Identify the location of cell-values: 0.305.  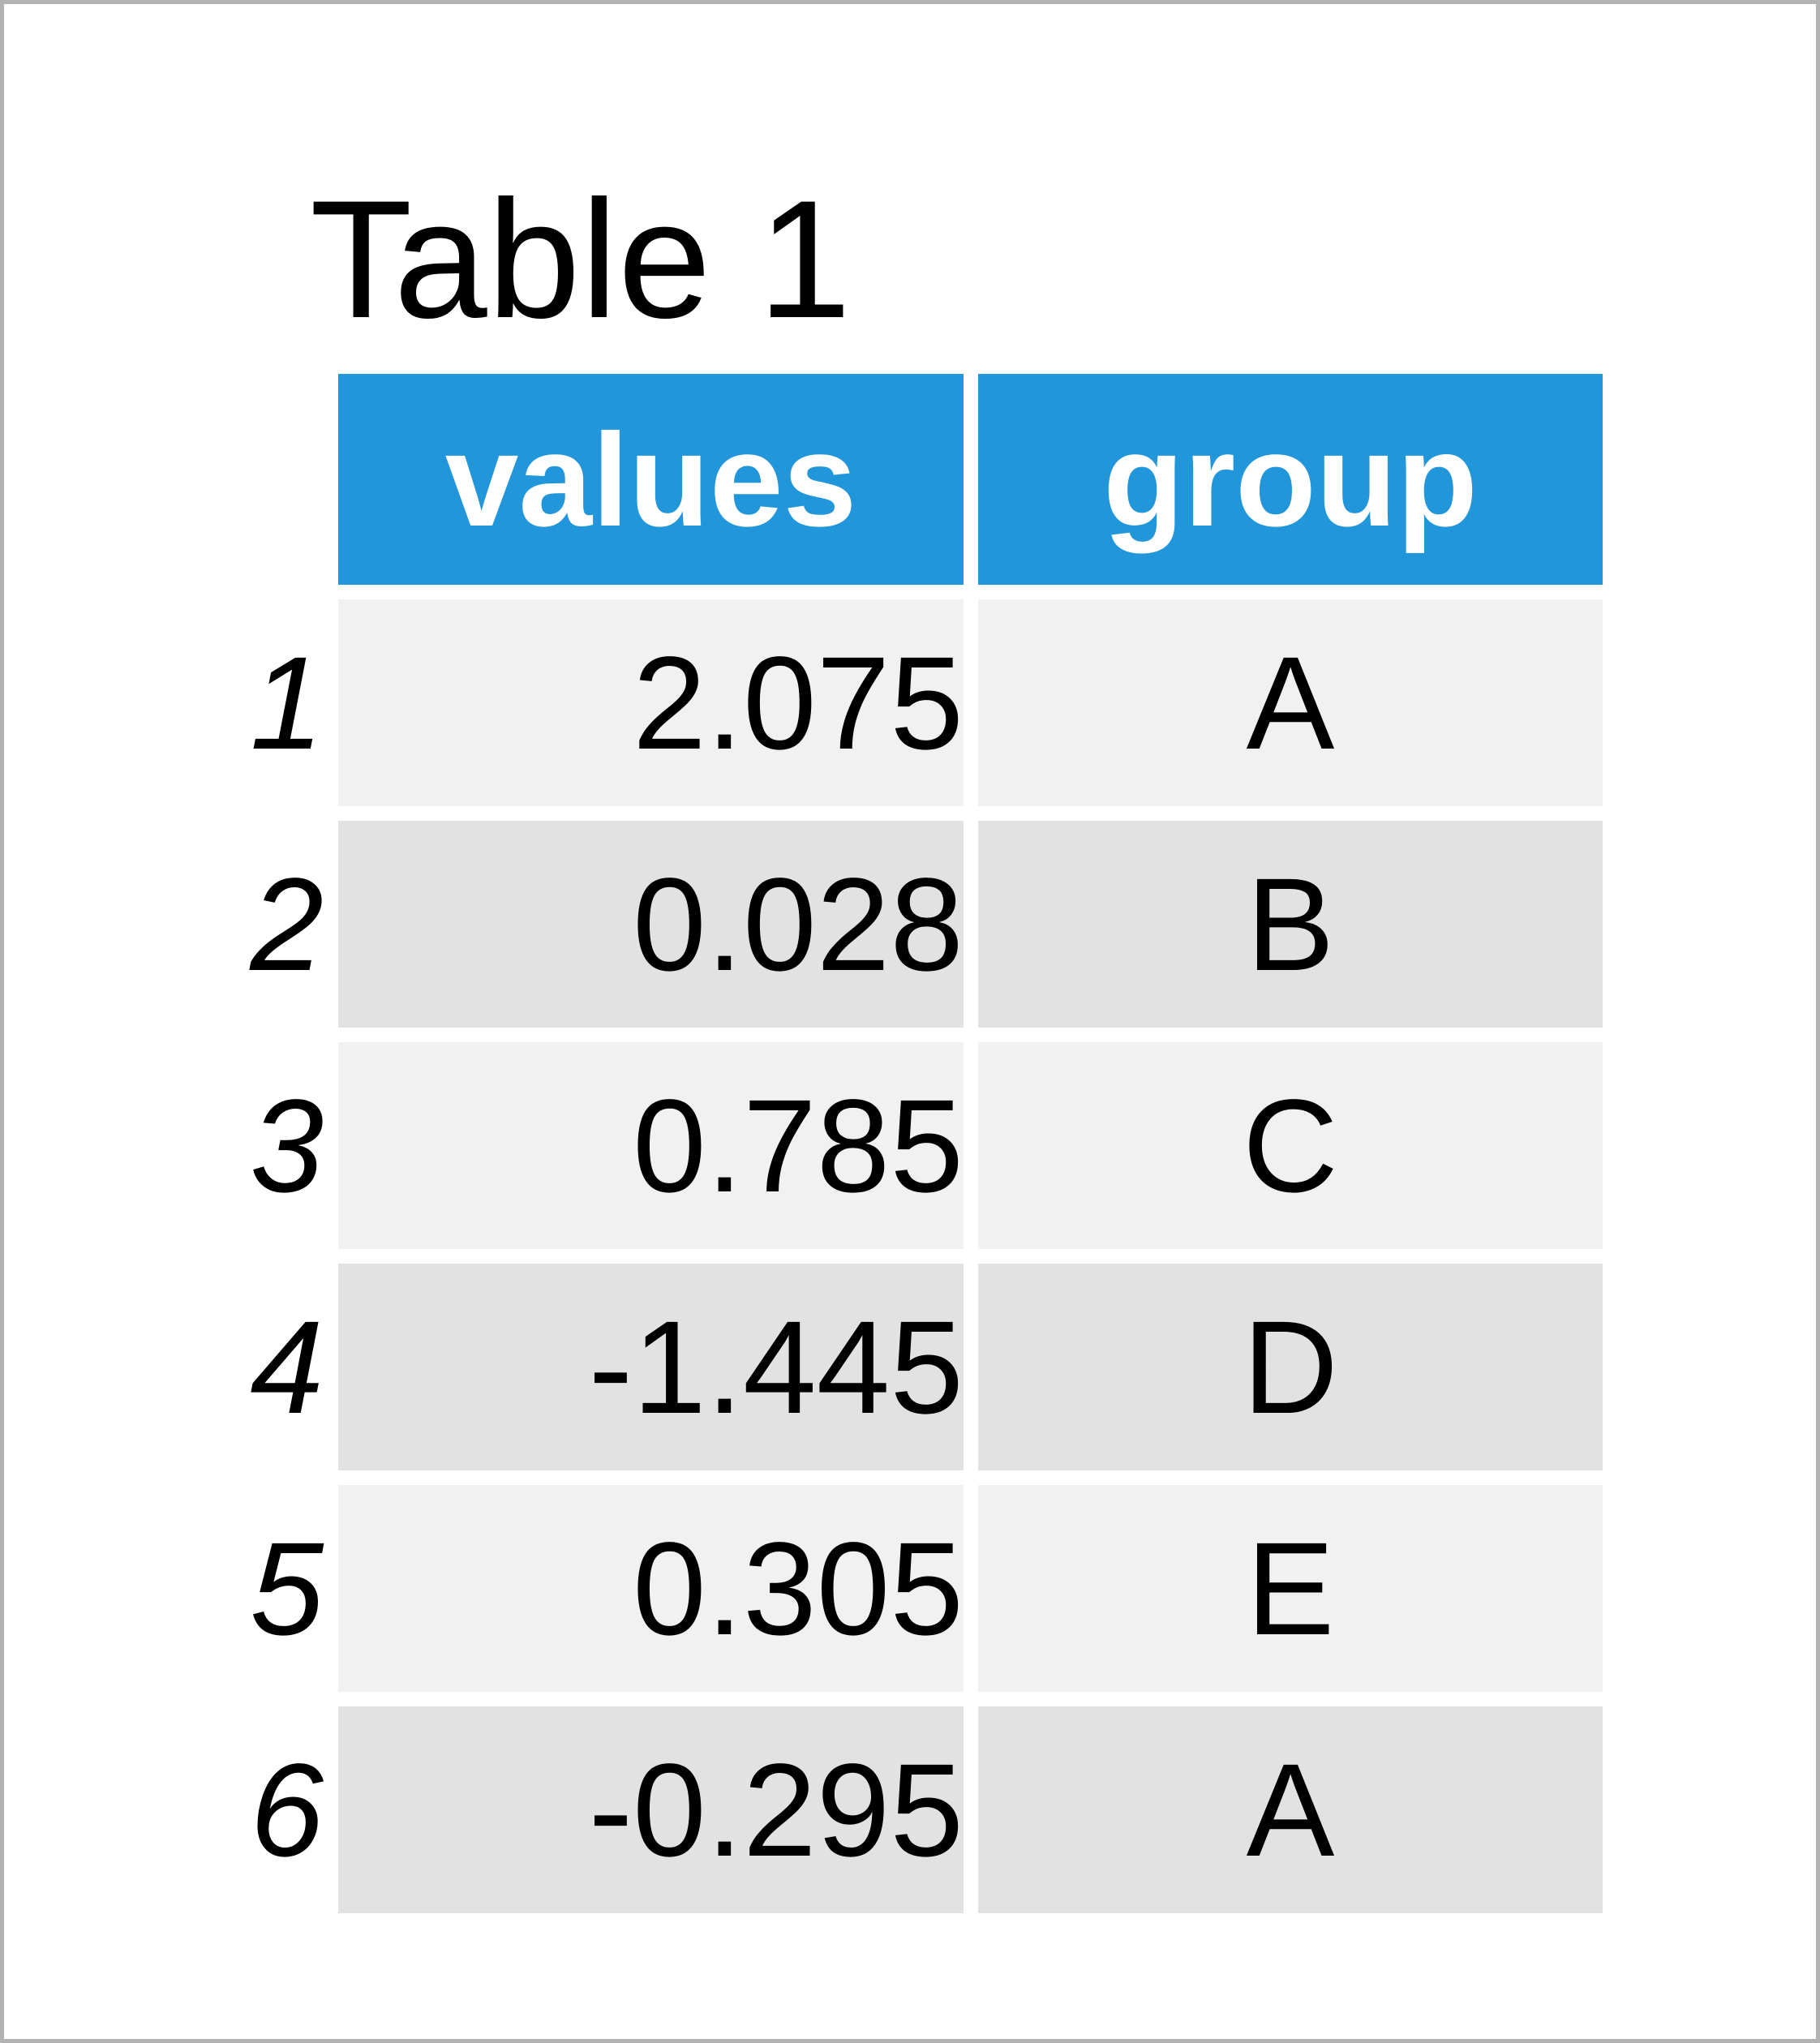
(651, 1588).